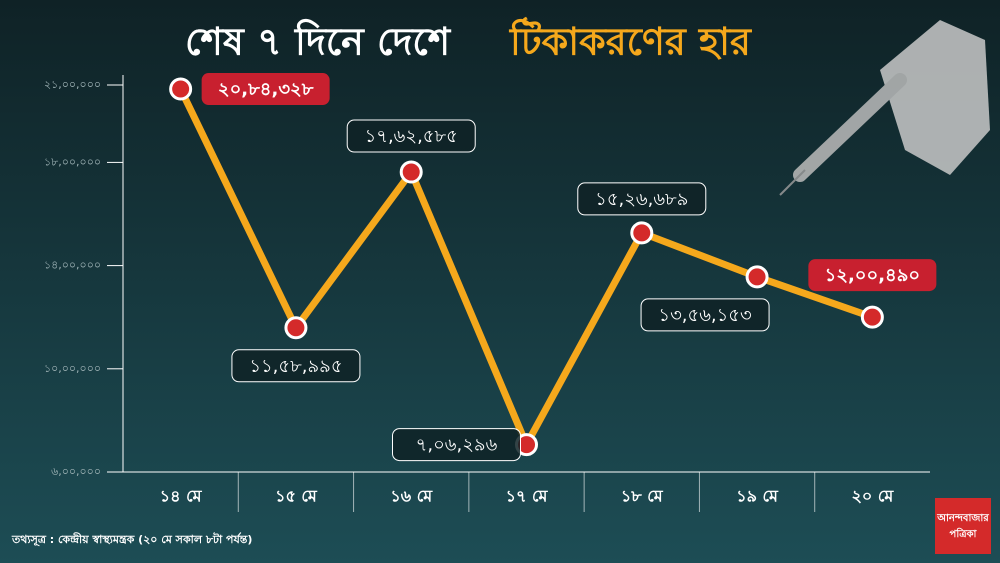  What do you see at coordinates (72, 265) in the screenshot?
I see `y-tick-label: ১৪,০০,০০০` at bounding box center [72, 265].